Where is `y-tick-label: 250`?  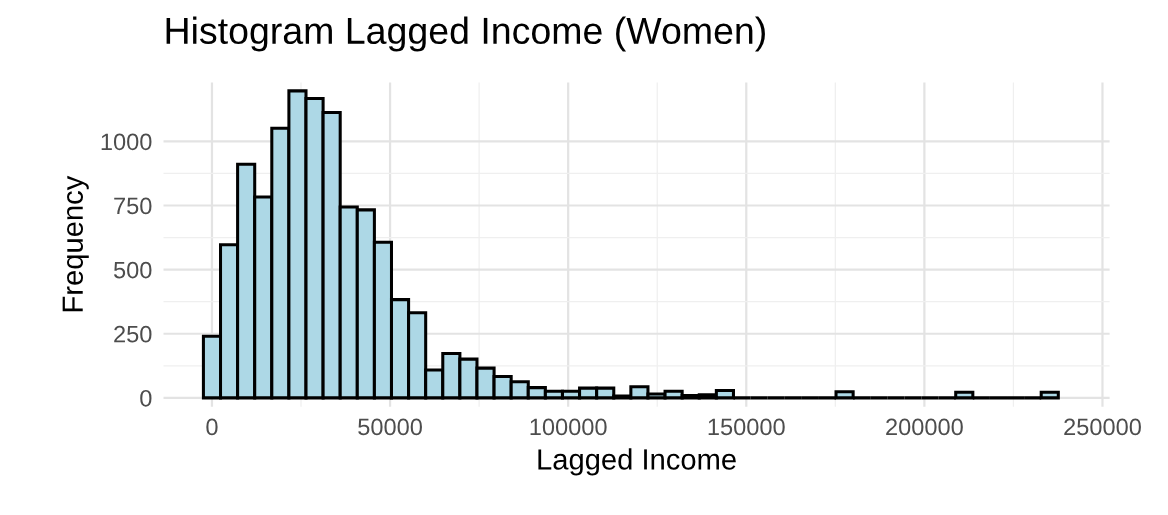
y-tick-label: 250 is located at coordinates (133, 334).